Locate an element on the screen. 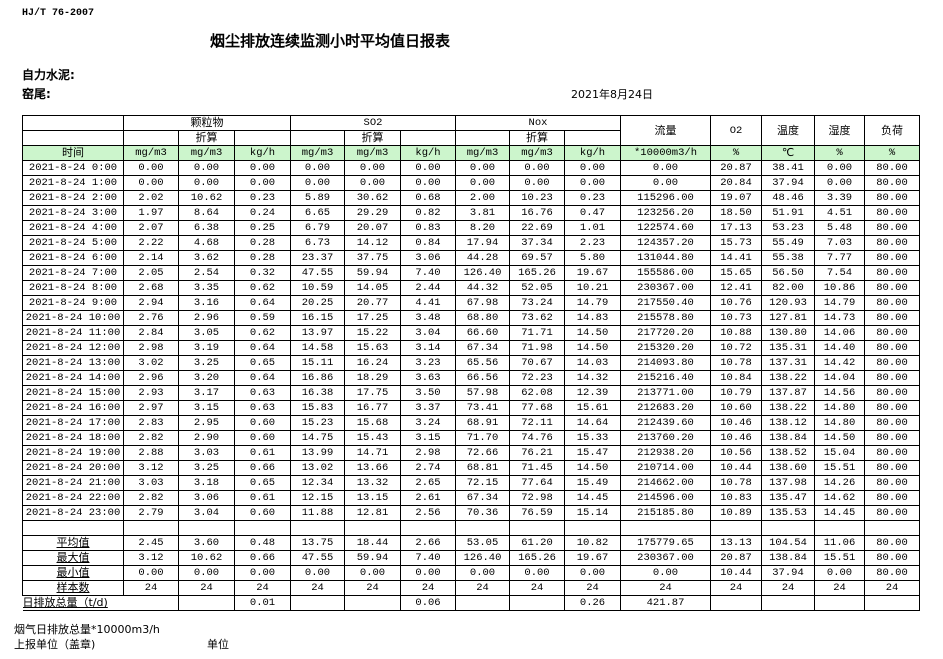 The width and height of the screenshot is (943, 659). summary-label: 最小值 is located at coordinates (73, 573).